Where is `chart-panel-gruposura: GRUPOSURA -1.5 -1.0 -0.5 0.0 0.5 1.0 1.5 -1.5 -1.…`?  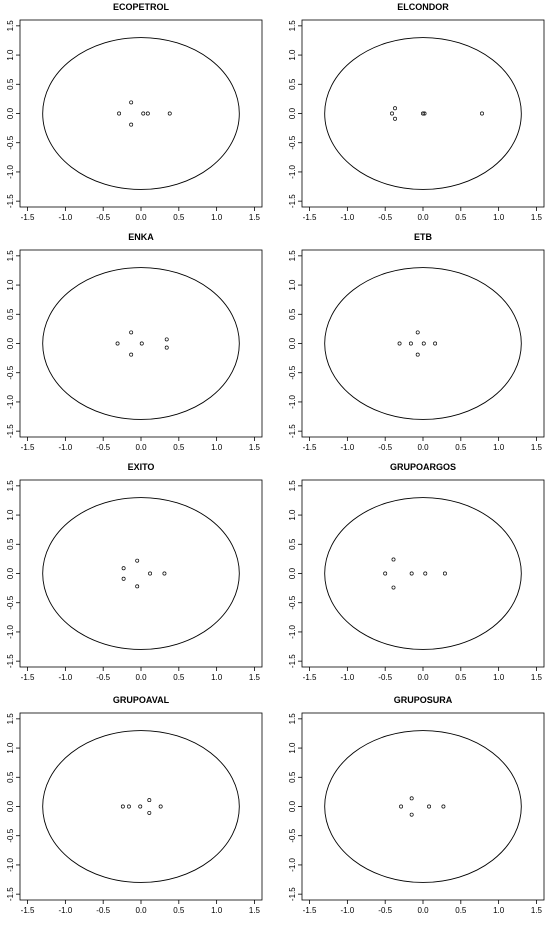 chart-panel-gruposura: GRUPOSURA -1.5 -1.0 -0.5 0.0 0.5 1.0 1.5 -1.5 -1.… is located at coordinates (416, 805).